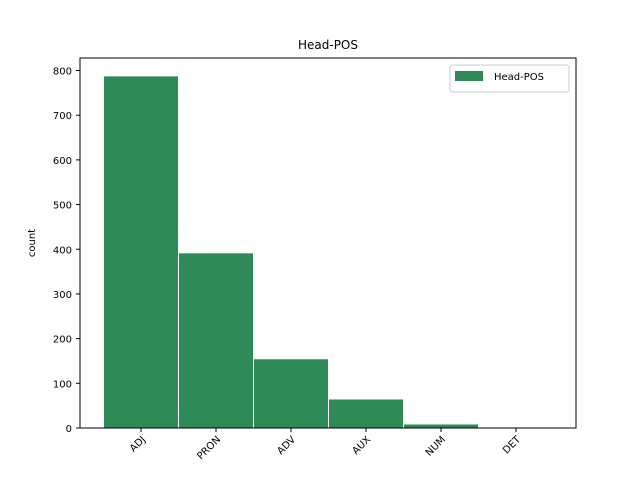  What do you see at coordinates (328, 45) in the screenshot?
I see `chart-title: Head-POS` at bounding box center [328, 45].